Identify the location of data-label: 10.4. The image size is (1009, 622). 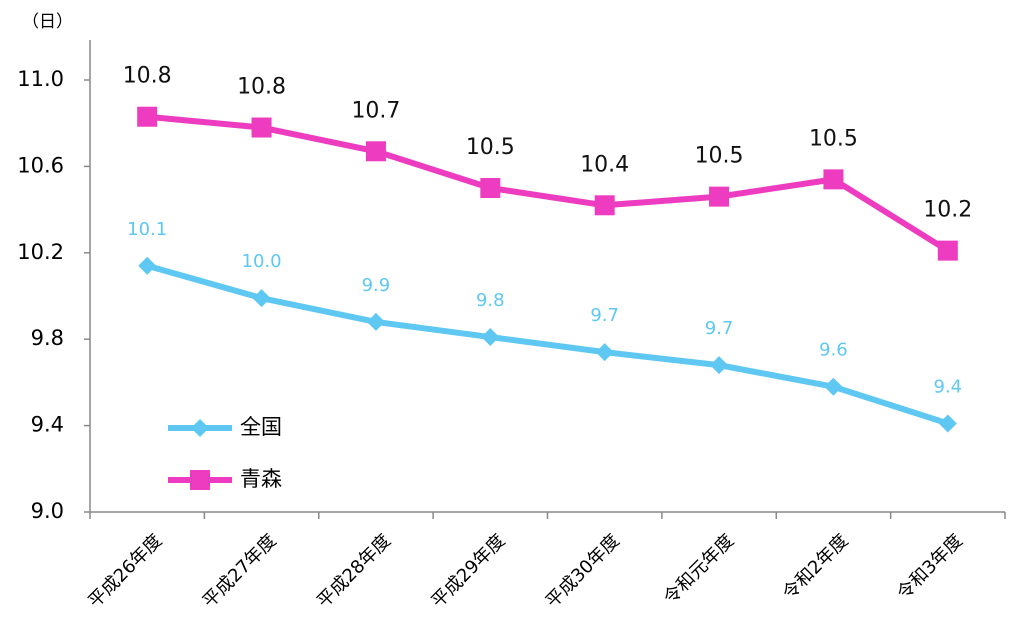
(604, 164).